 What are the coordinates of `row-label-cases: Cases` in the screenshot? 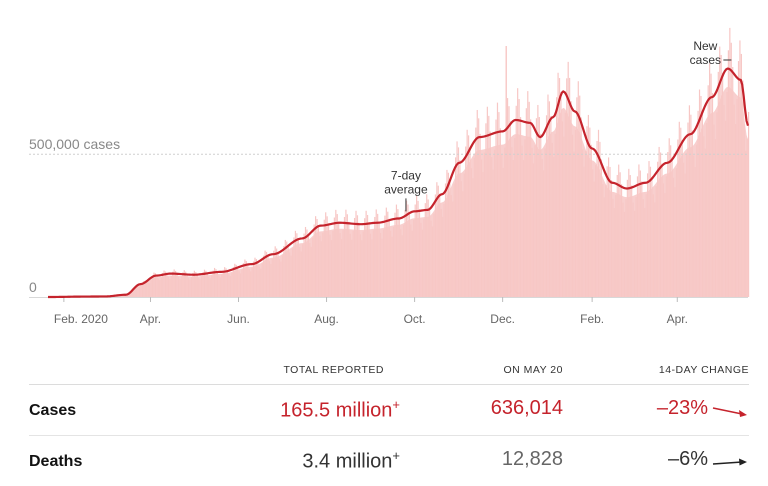 It's located at (52, 411).